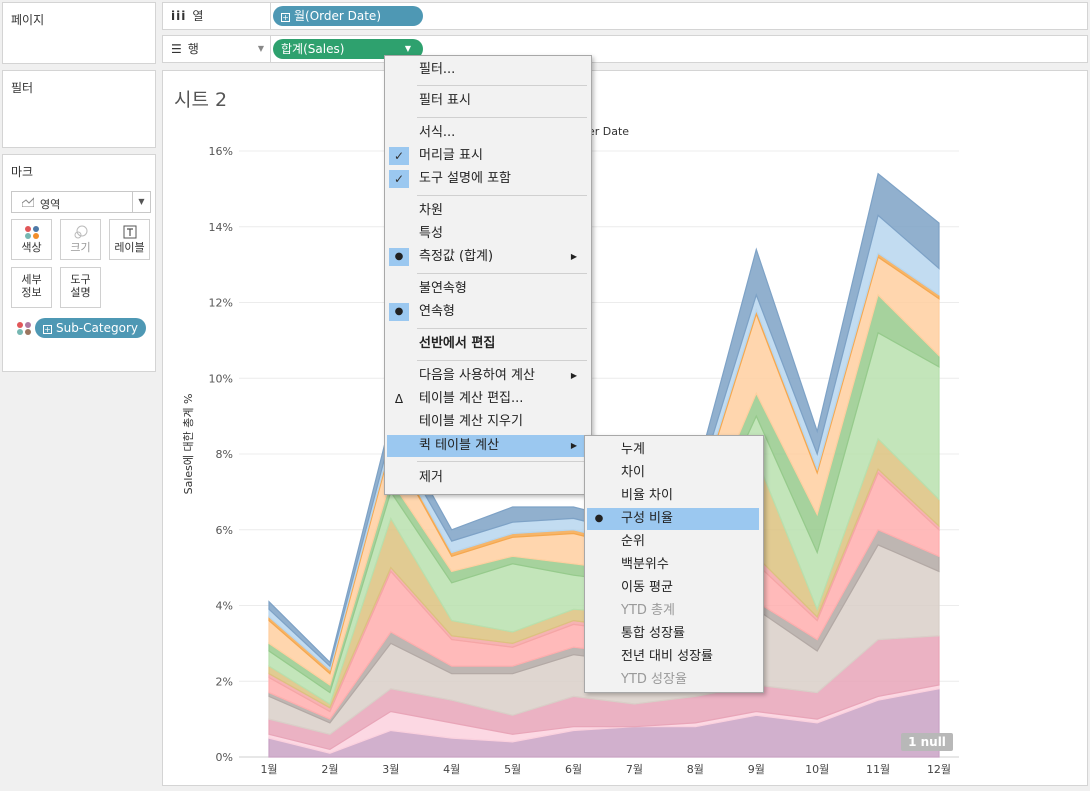 This screenshot has width=1090, height=791. What do you see at coordinates (129, 239) in the screenshot?
I see `label-button: 레이블` at bounding box center [129, 239].